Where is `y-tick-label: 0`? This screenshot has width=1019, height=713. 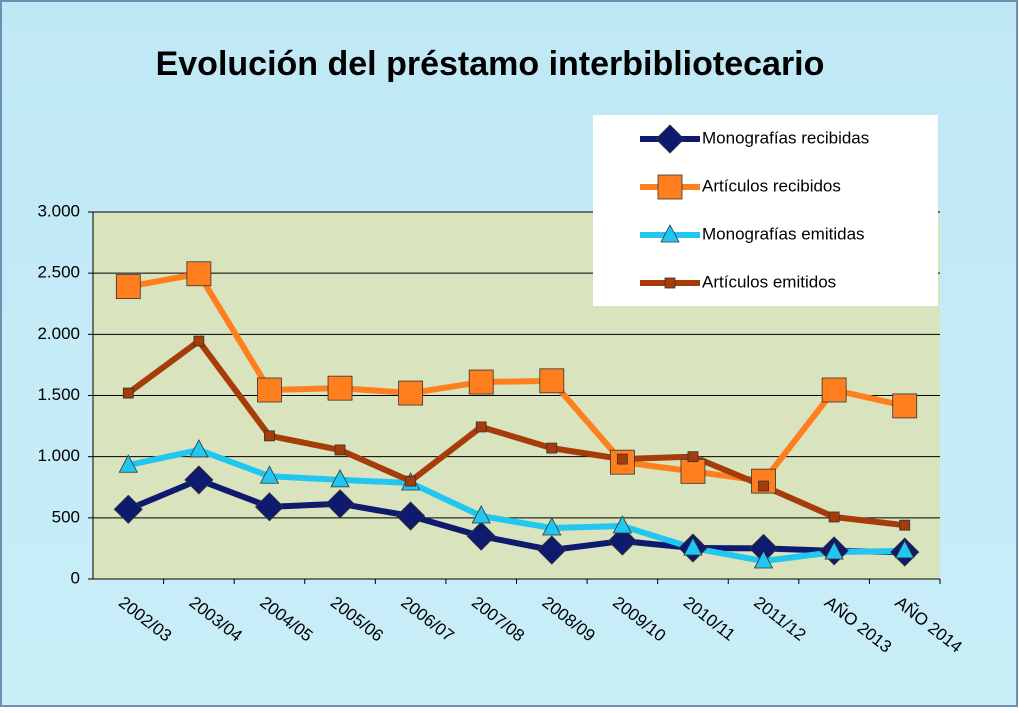
y-tick-label: 0 is located at coordinates (75, 577).